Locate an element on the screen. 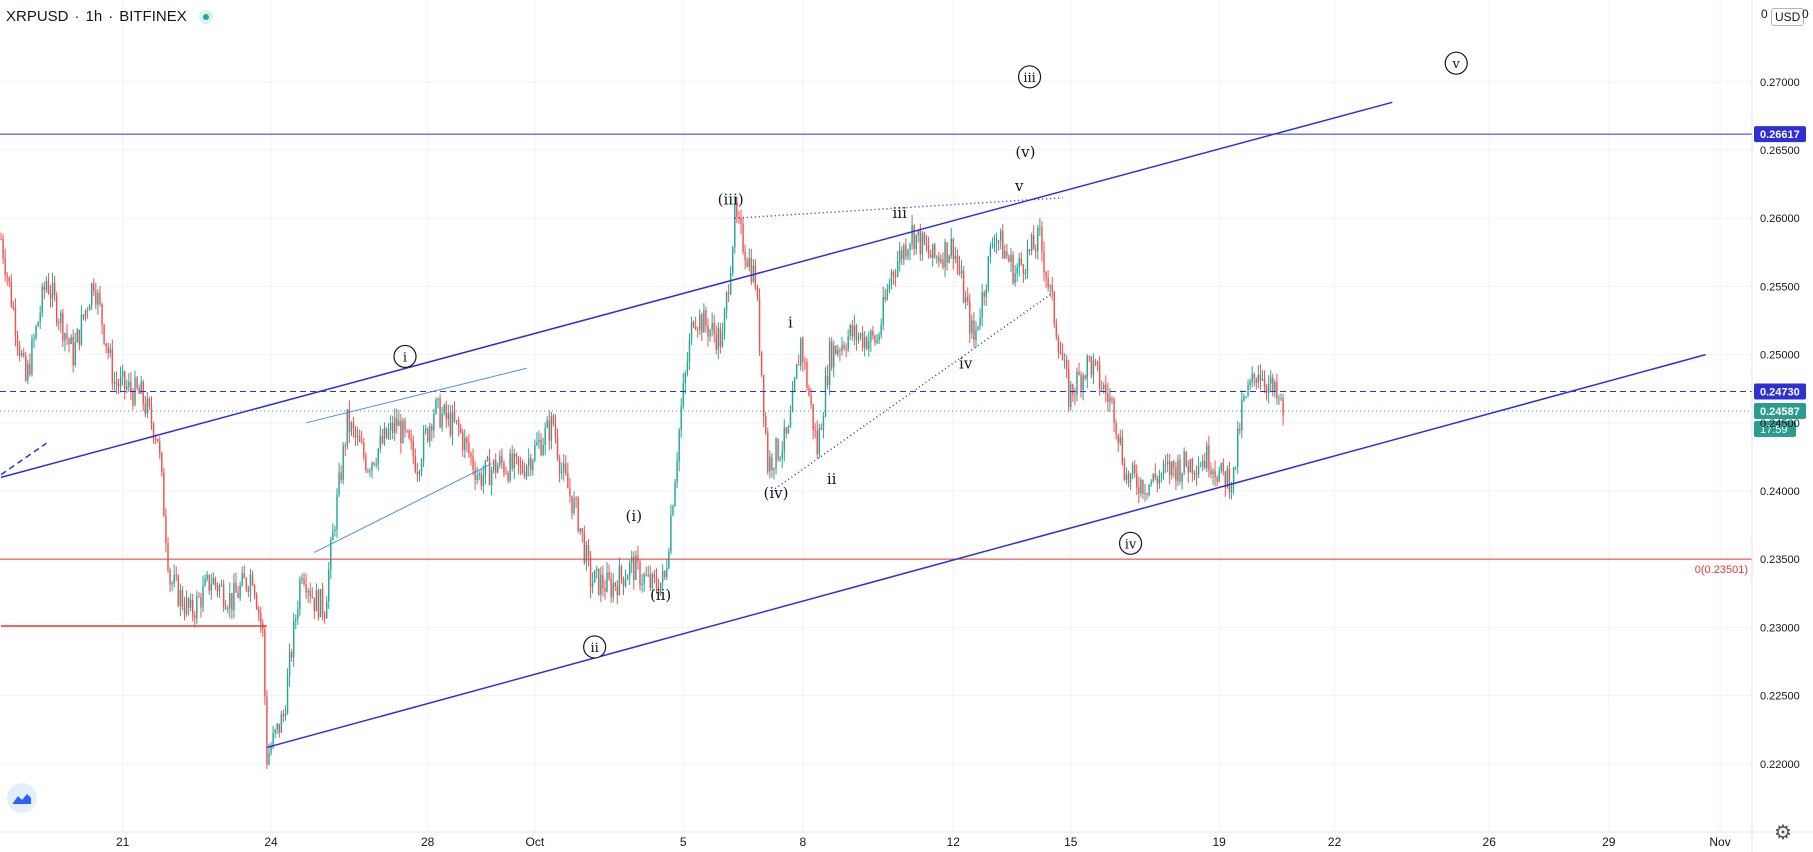 This screenshot has width=1813, height=852. currency-button: USD is located at coordinates (1788, 17).